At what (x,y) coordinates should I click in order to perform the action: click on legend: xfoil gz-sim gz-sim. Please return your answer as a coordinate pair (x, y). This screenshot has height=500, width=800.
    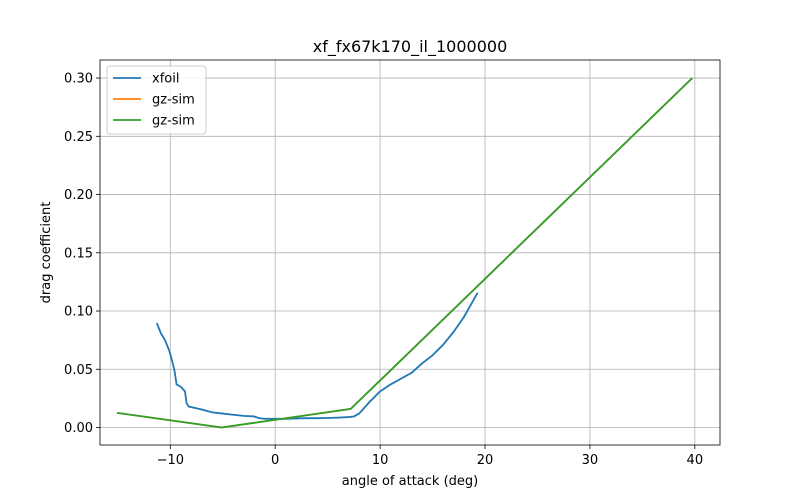
    Looking at the image, I should click on (156, 100).